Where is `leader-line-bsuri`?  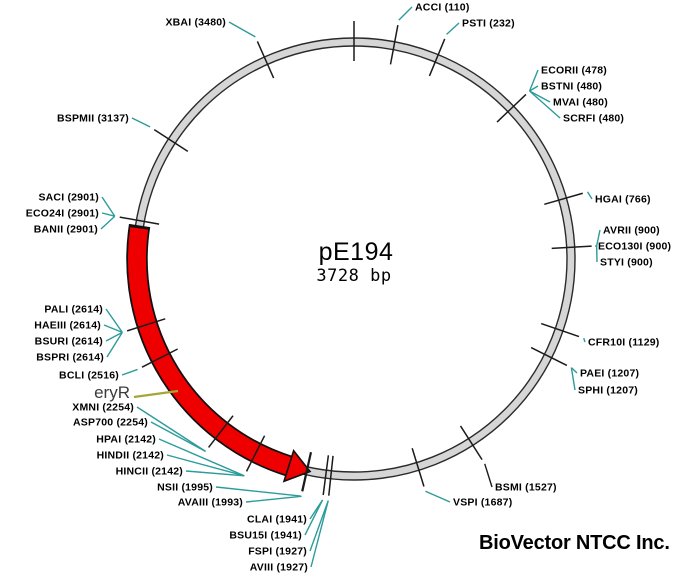
leader-line-bsuri is located at coordinates (114, 336).